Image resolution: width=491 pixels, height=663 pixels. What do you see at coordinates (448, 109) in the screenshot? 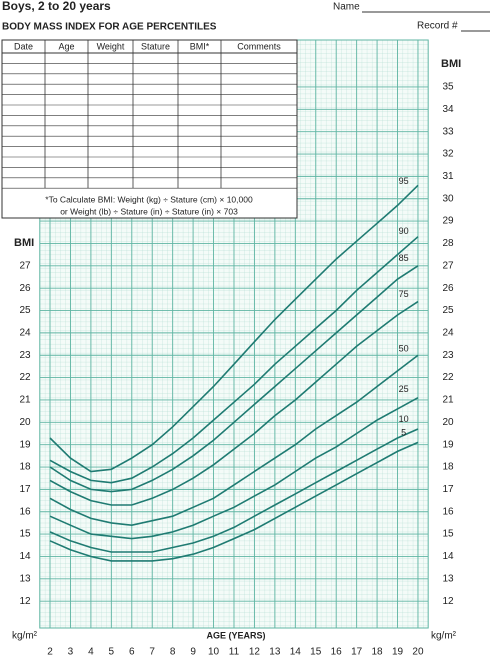
I see `y-tick-label: 34` at bounding box center [448, 109].